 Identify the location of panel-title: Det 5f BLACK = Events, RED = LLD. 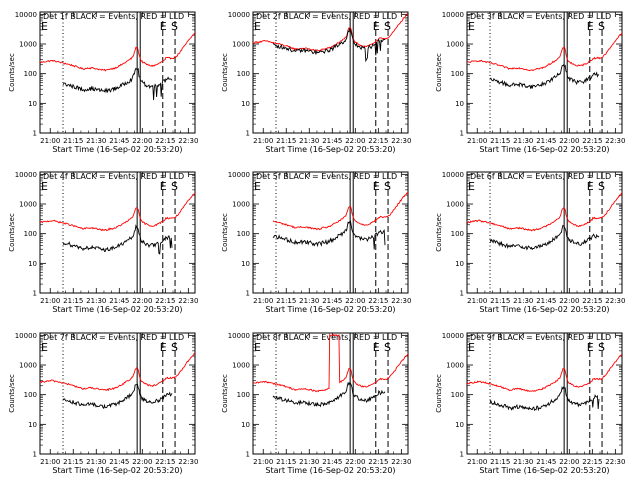
(326, 176).